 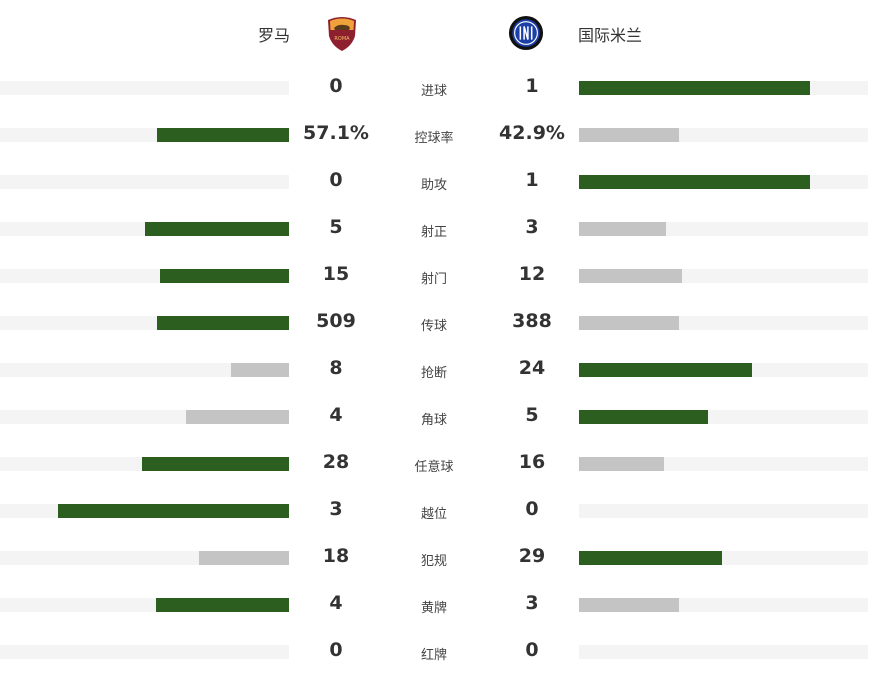 I want to click on home-stat-value: 509, so click(x=336, y=321).